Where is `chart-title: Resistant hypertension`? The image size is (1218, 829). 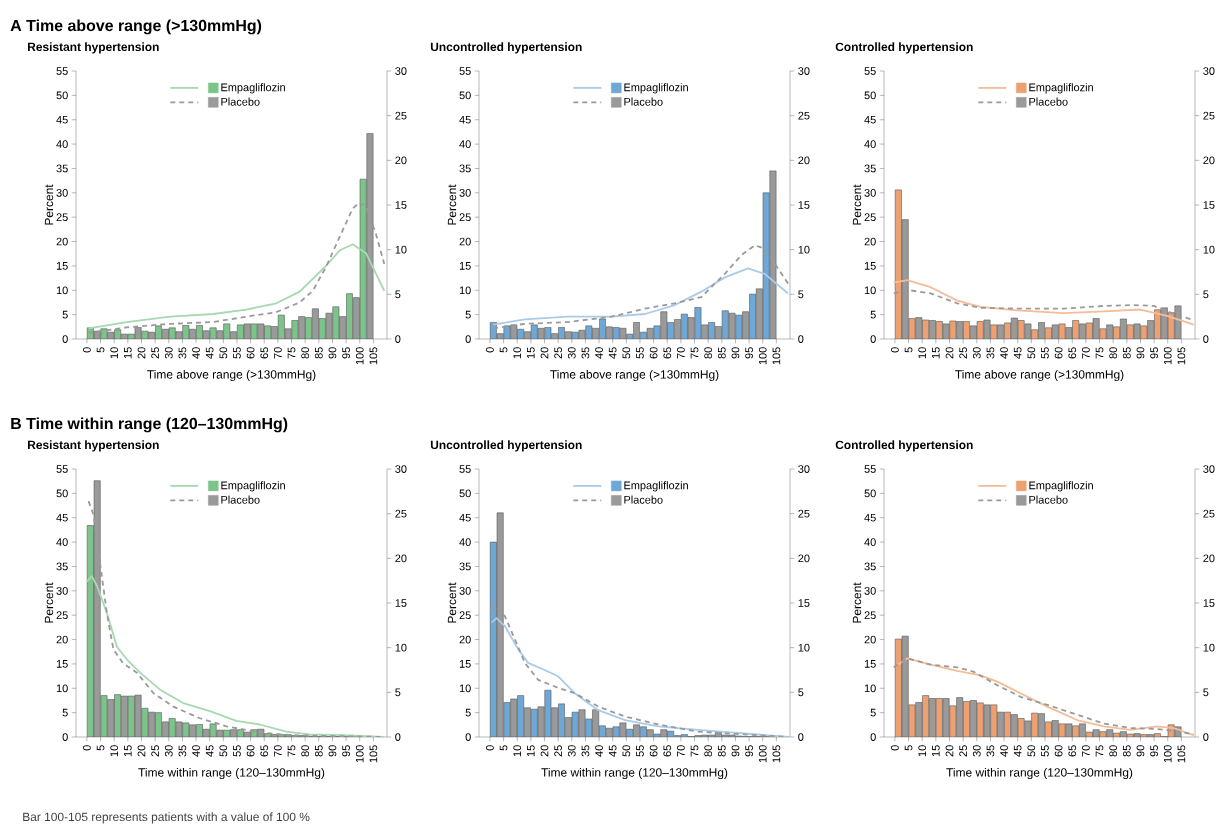 chart-title: Resistant hypertension is located at coordinates (93, 446).